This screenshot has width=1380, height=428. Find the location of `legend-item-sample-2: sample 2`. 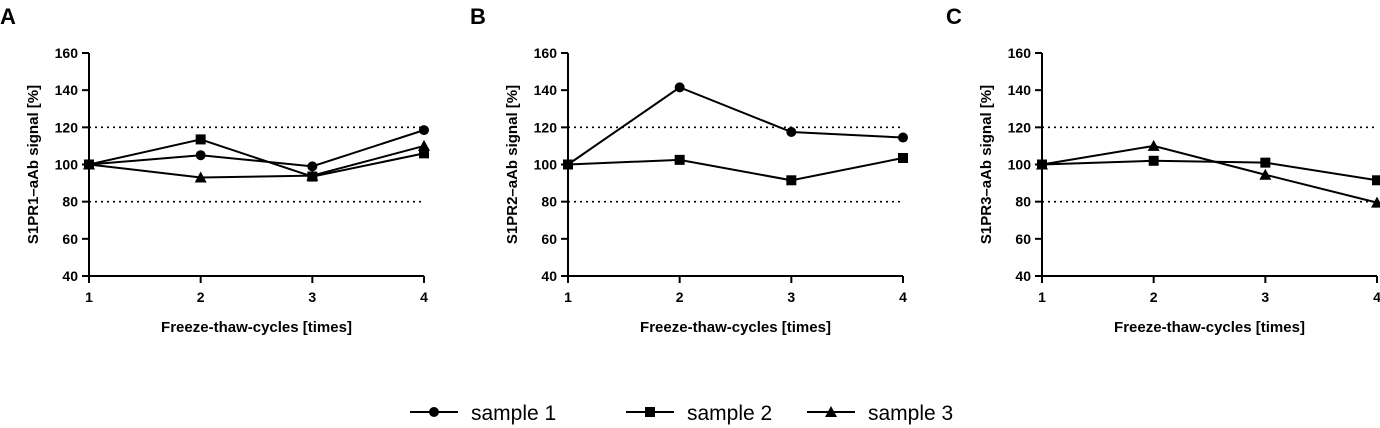

legend-item-sample-2: sample 2 is located at coordinates (699, 413).